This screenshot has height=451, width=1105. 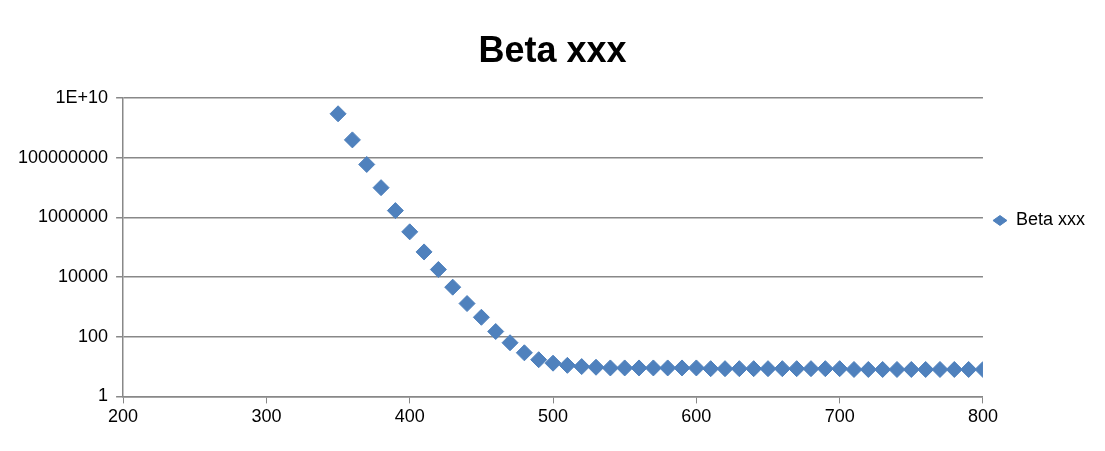 I want to click on y-tick-label: 10000, so click(x=83, y=276).